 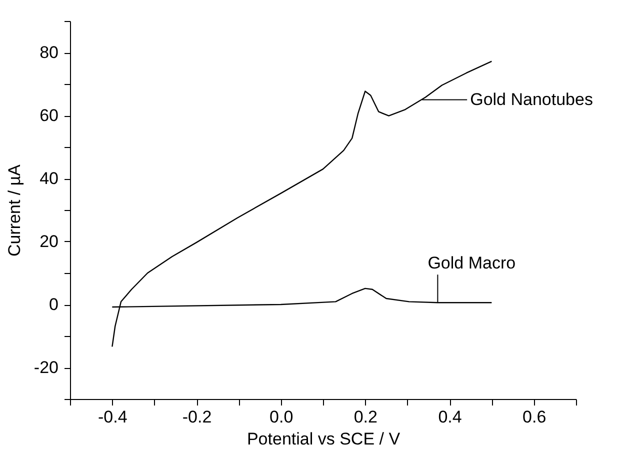 What do you see at coordinates (366, 417) in the screenshot?
I see `x-tick-label: 0.2` at bounding box center [366, 417].